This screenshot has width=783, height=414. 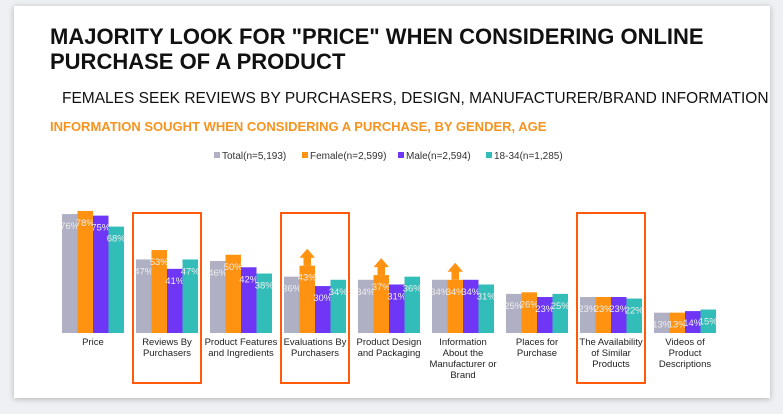 What do you see at coordinates (265, 286) in the screenshot?
I see `data-label: 38%` at bounding box center [265, 286].